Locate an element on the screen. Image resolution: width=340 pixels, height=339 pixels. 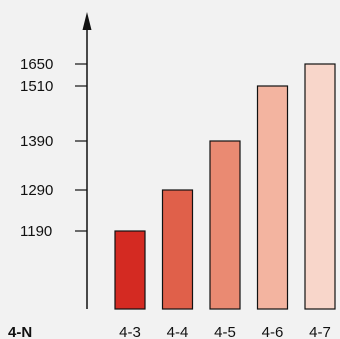
x-tick-label: 4-7 is located at coordinates (320, 331).